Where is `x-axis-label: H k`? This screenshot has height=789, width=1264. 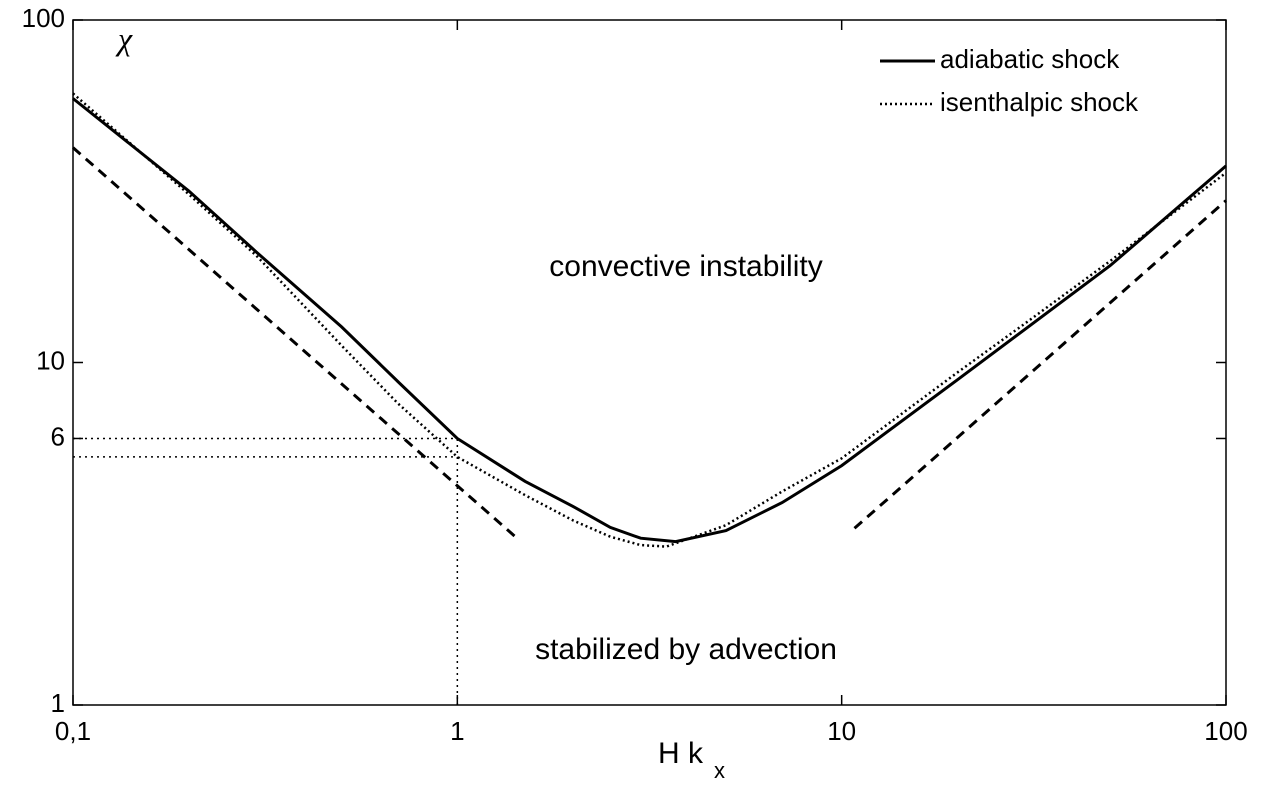 x-axis-label: H k is located at coordinates (681, 753).